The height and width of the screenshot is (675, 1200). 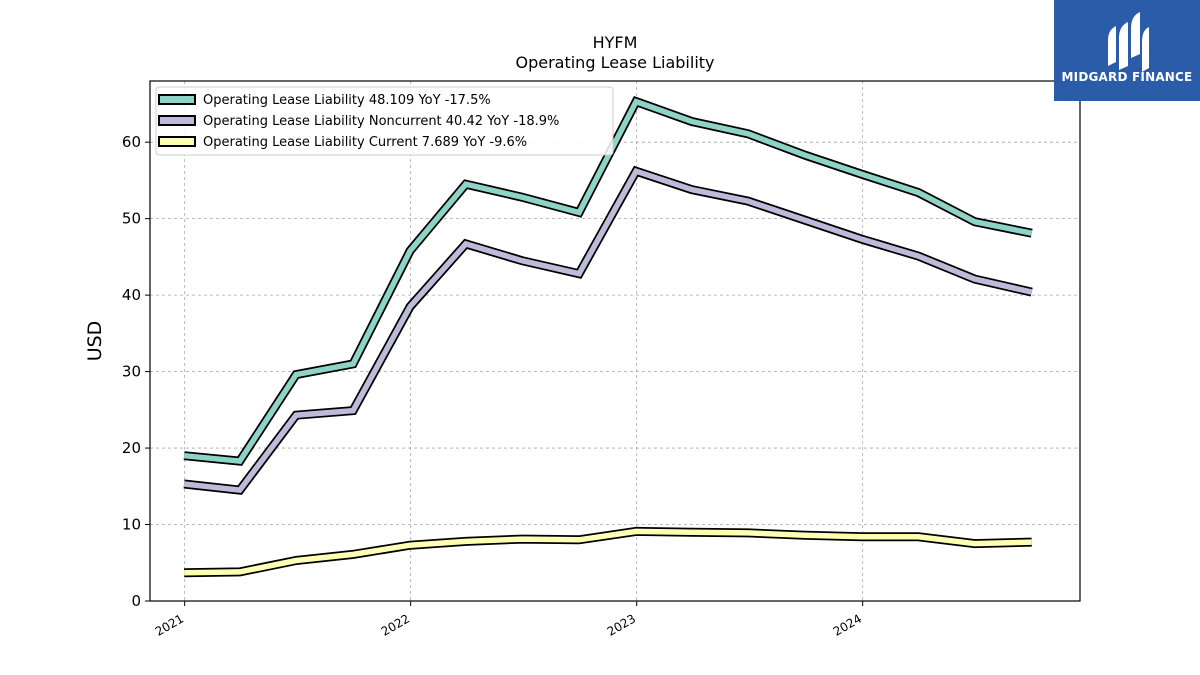 What do you see at coordinates (169, 624) in the screenshot?
I see `x-tick-label: 2021` at bounding box center [169, 624].